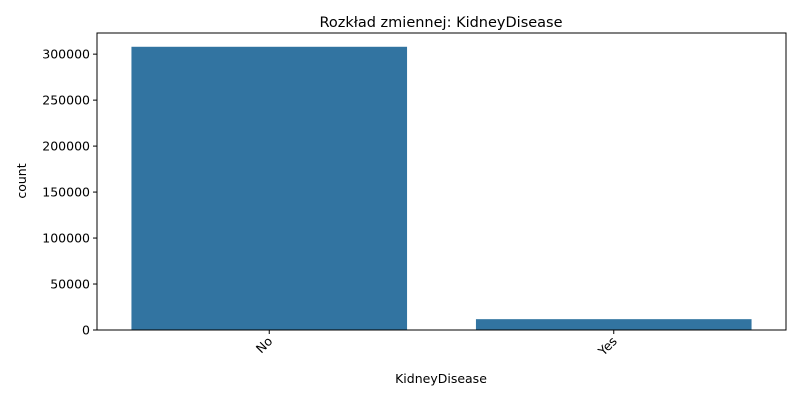  Describe the element at coordinates (70, 284) in the screenshot. I see `y-tick-label: 50000` at that location.